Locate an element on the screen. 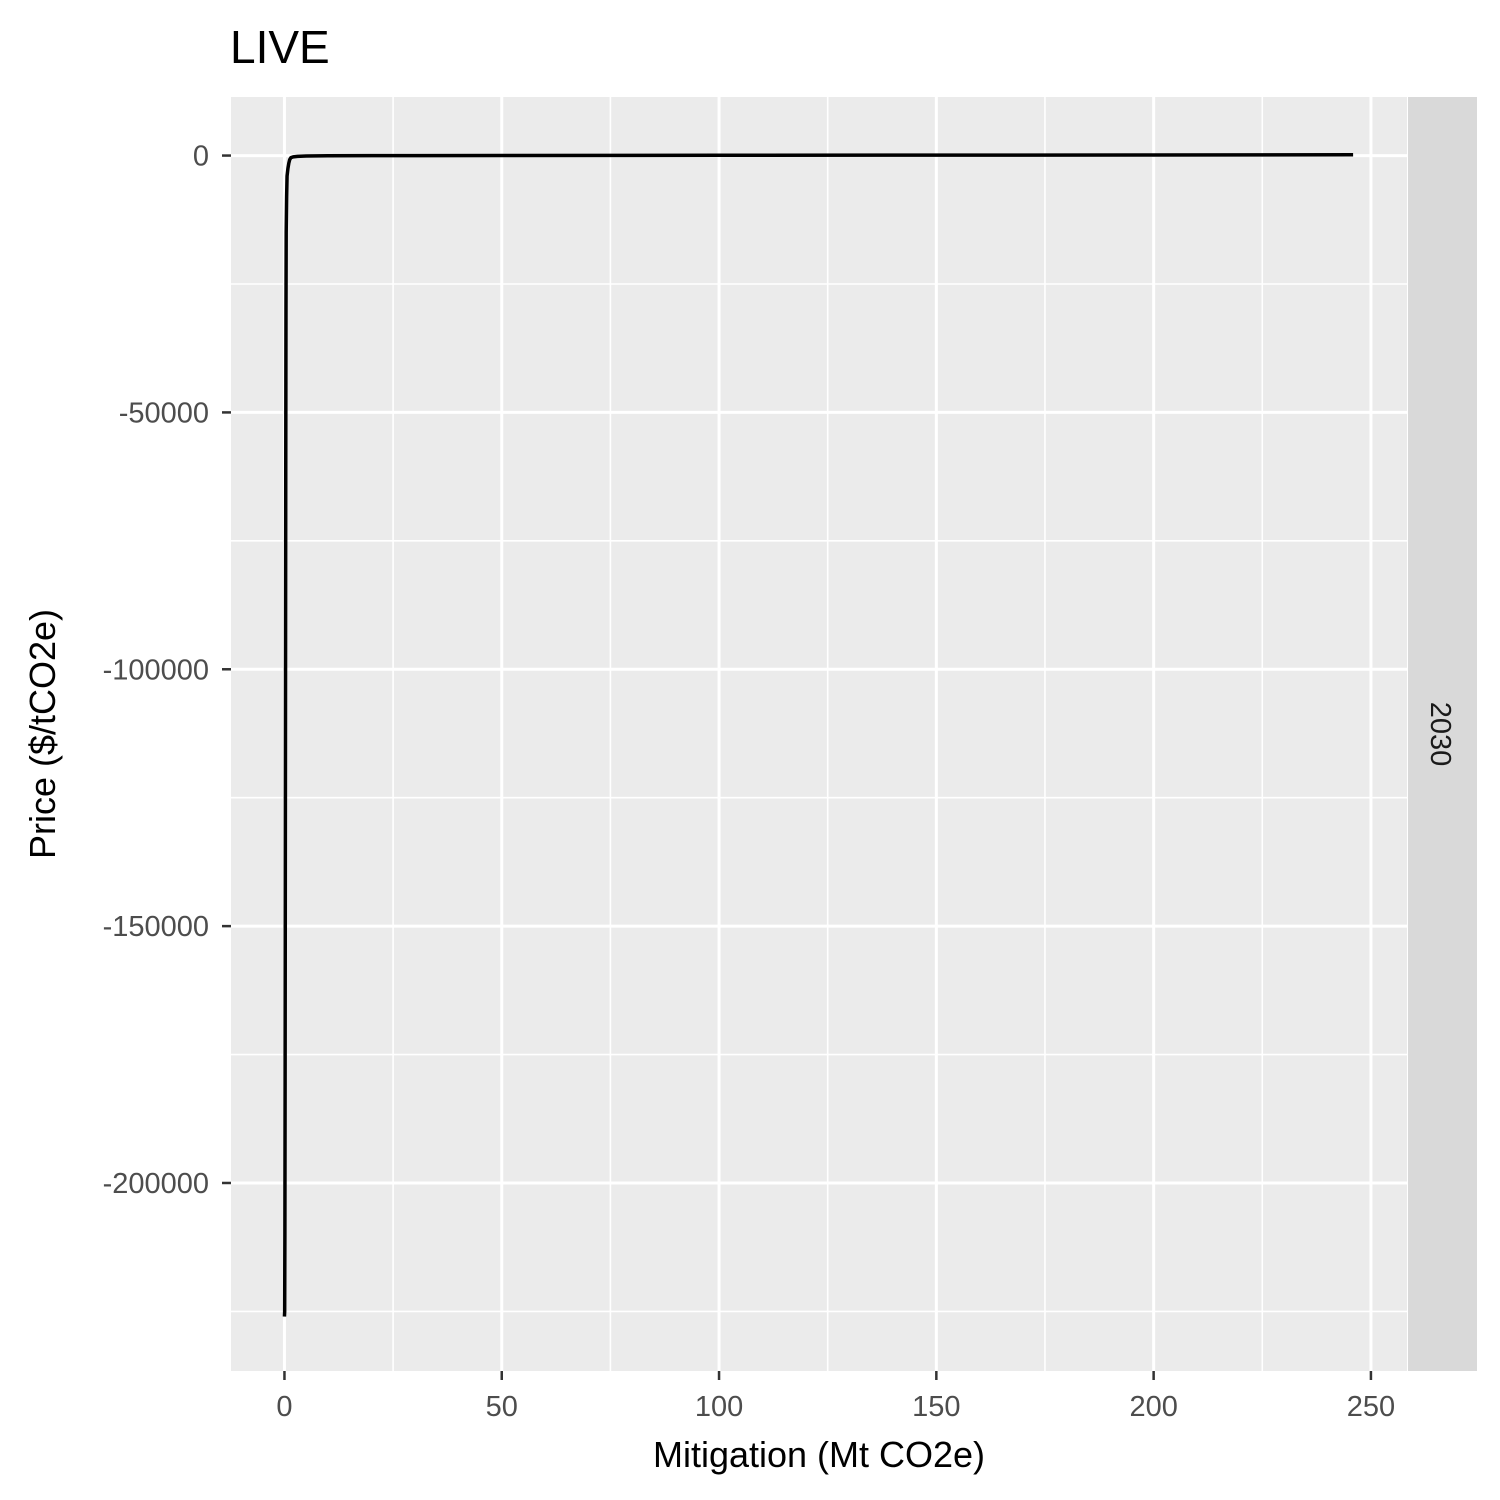 This screenshot has height=1500, width=1500. y-tick-label: -100000 is located at coordinates (156, 670).